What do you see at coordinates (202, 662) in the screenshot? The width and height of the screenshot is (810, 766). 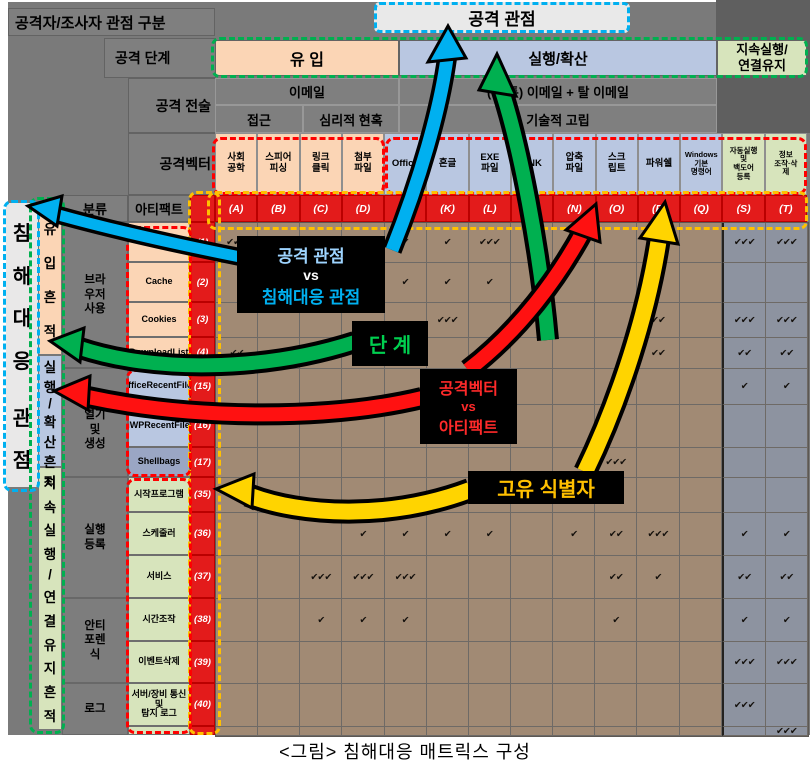 I see `row-number-cell: (39)` at bounding box center [202, 662].